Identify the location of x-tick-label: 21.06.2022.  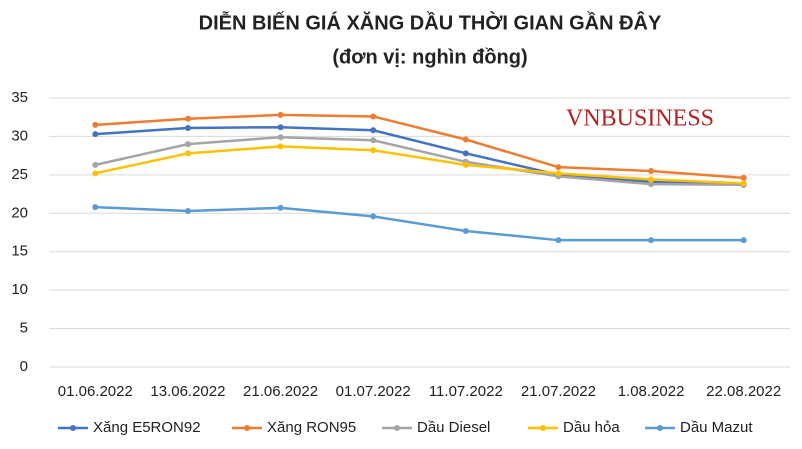
(280, 391).